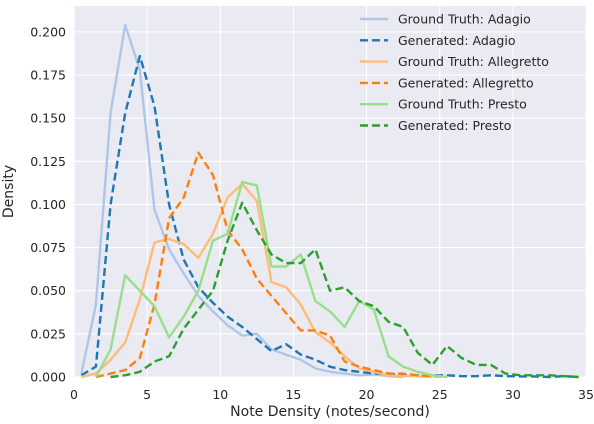  I want to click on x-tick-label: 0, so click(74, 394).